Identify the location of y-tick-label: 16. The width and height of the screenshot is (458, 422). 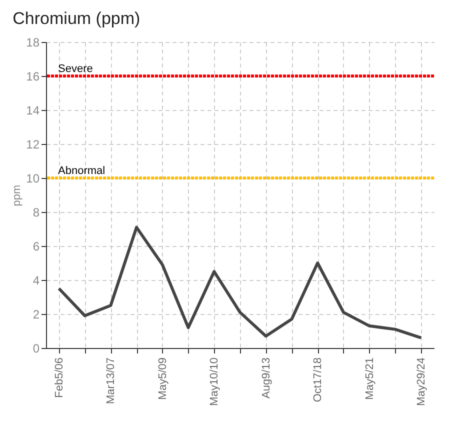
(33, 77).